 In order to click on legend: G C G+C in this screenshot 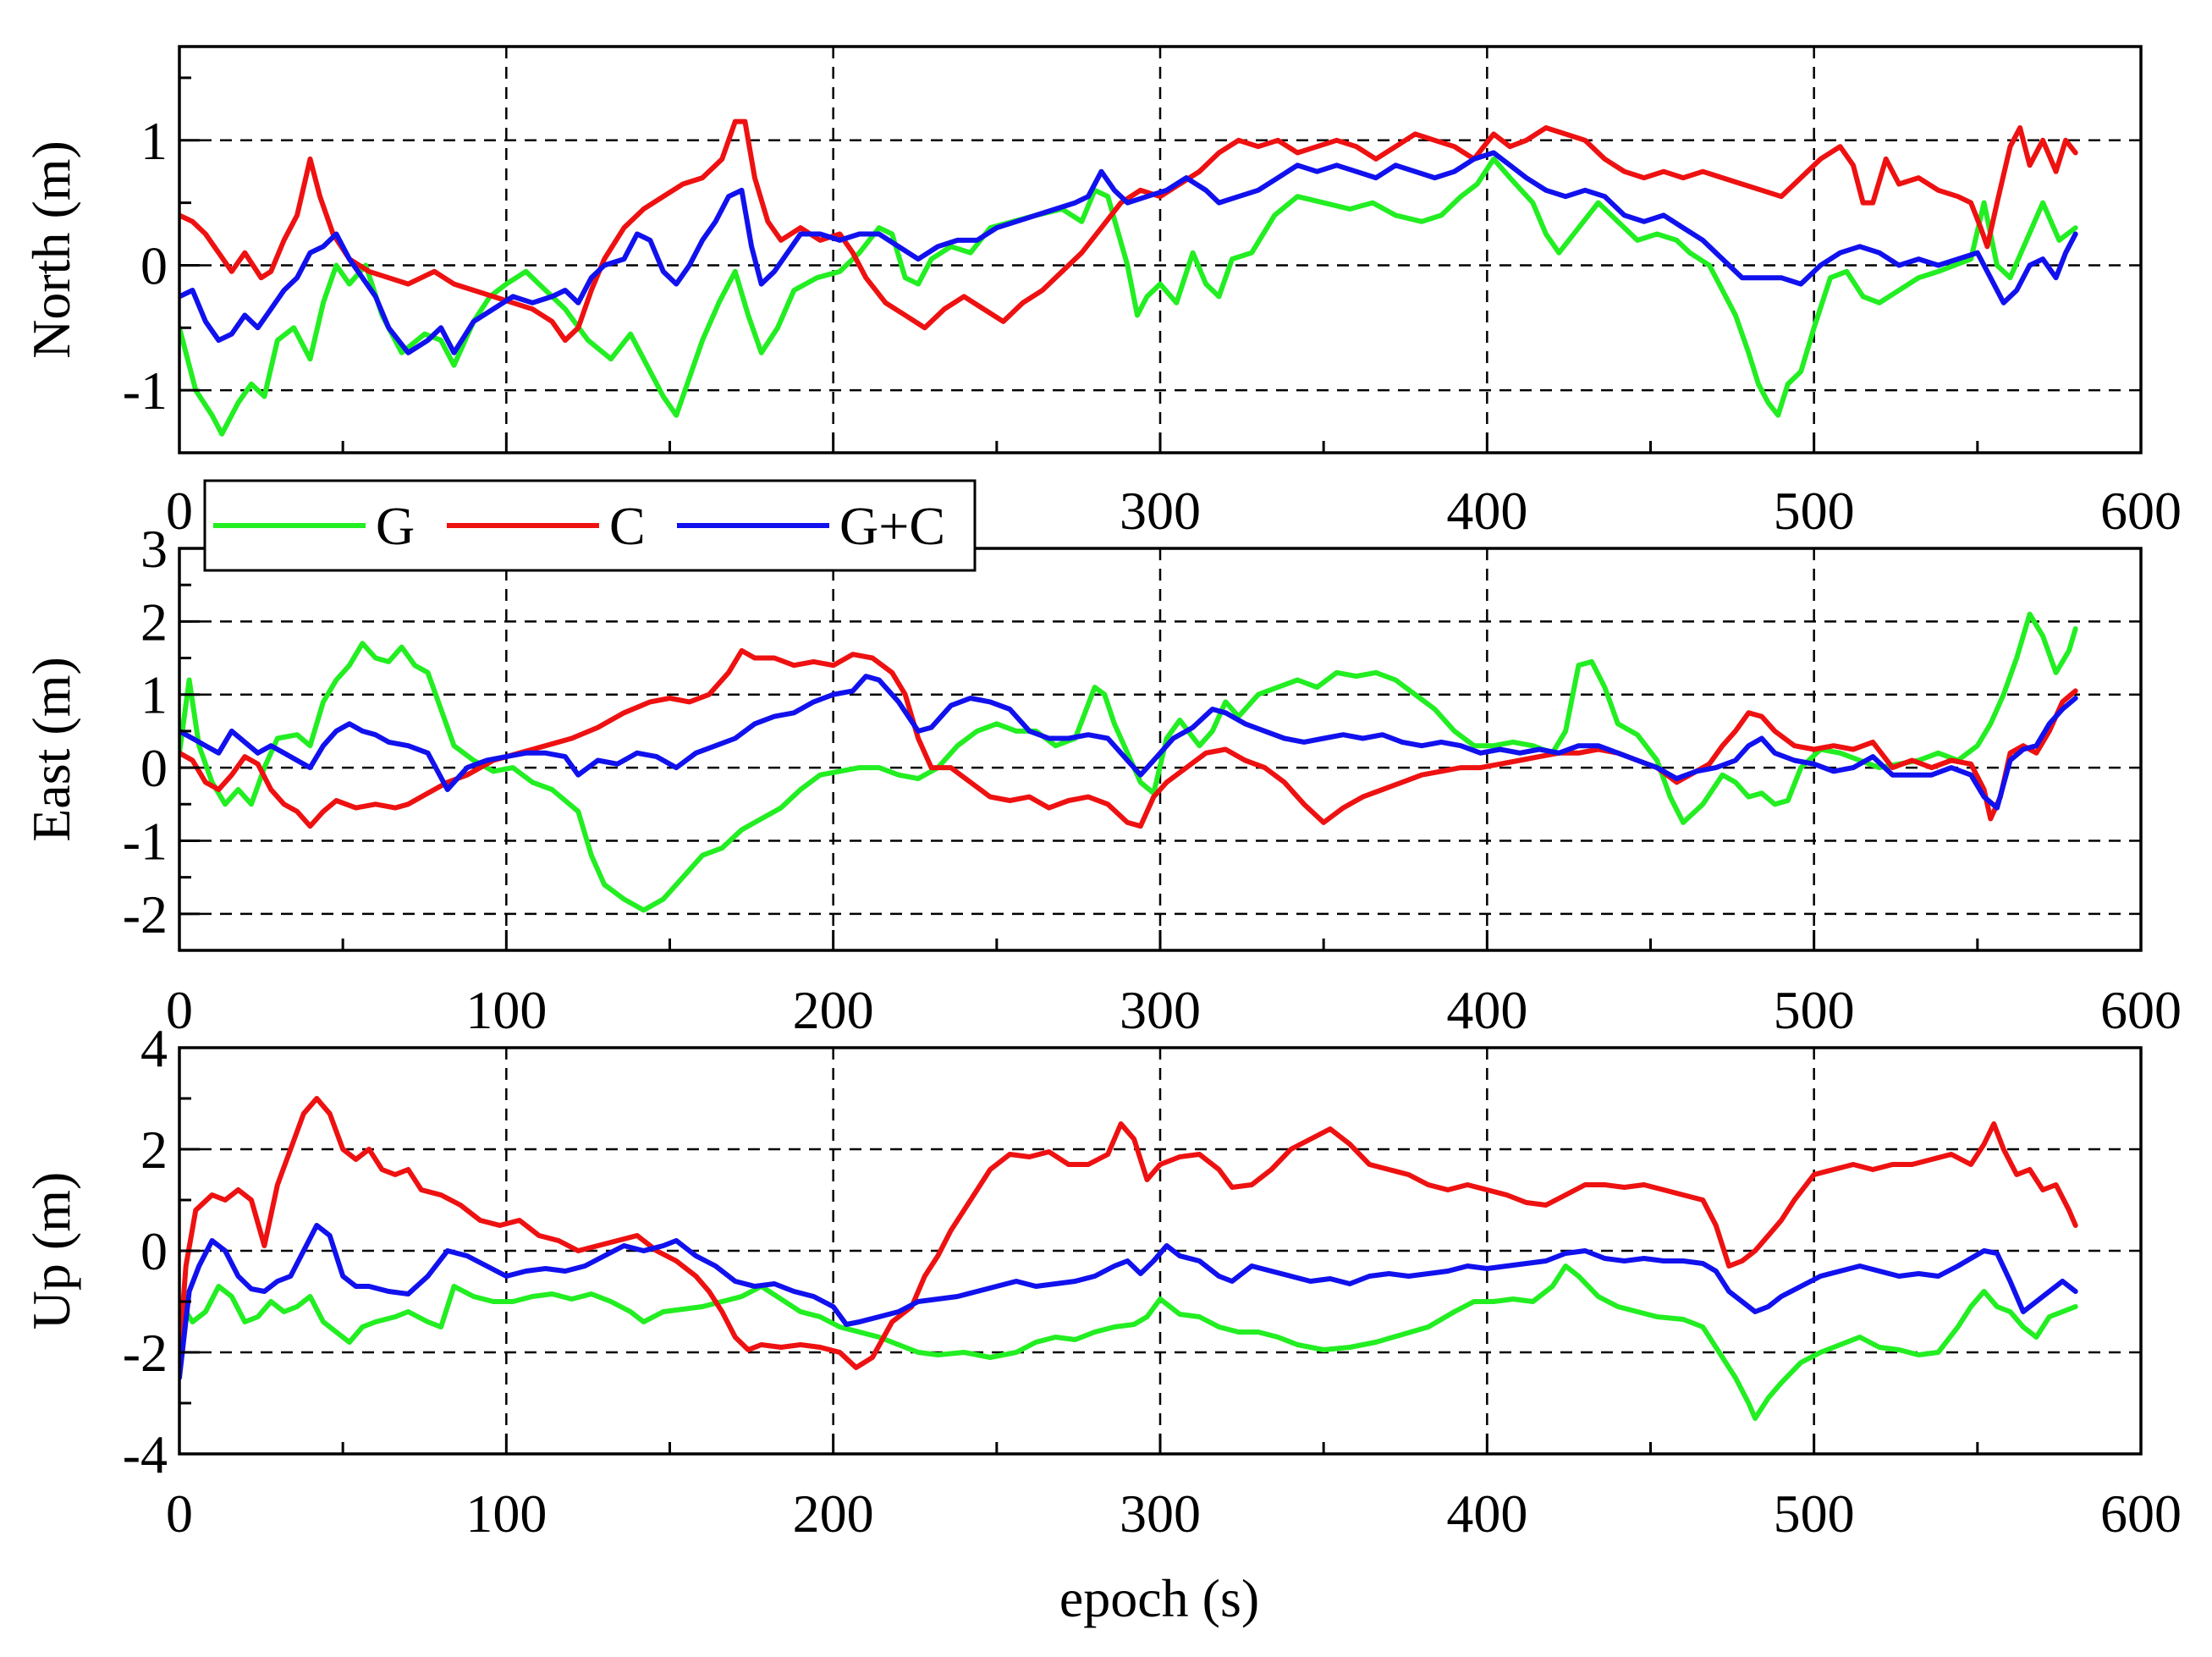, I will do `click(590, 525)`.